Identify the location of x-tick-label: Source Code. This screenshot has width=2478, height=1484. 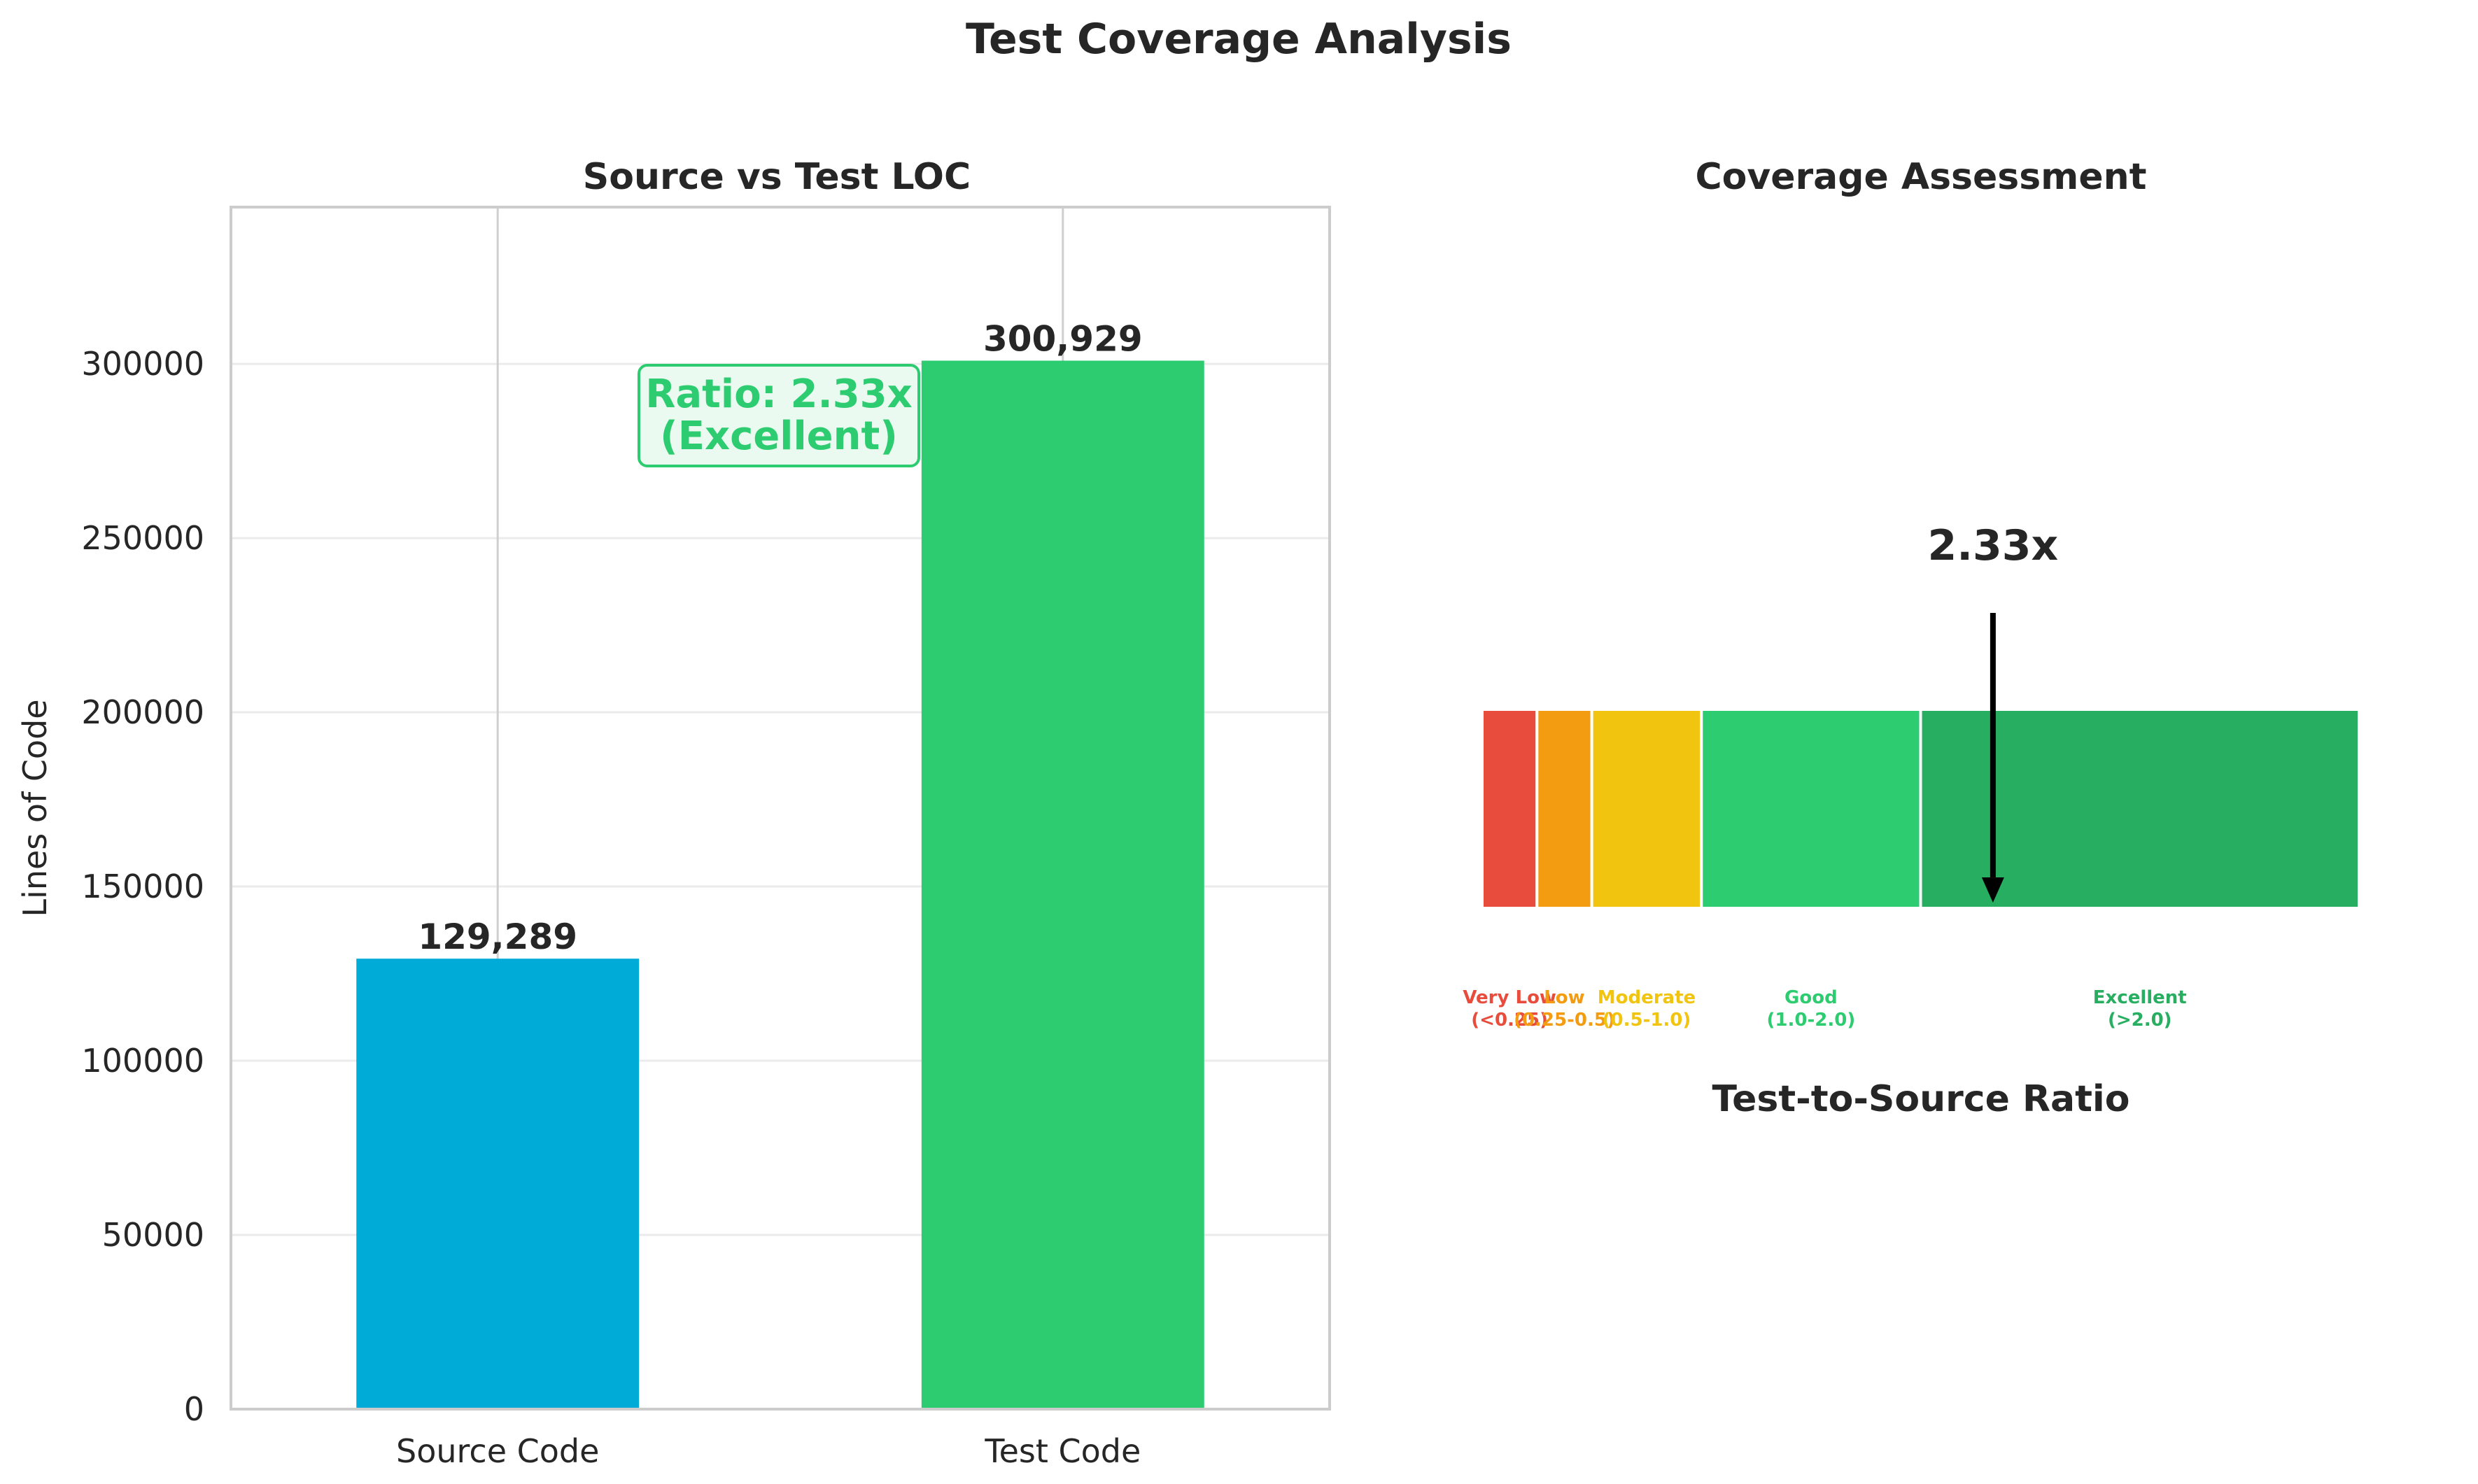
(497, 1451).